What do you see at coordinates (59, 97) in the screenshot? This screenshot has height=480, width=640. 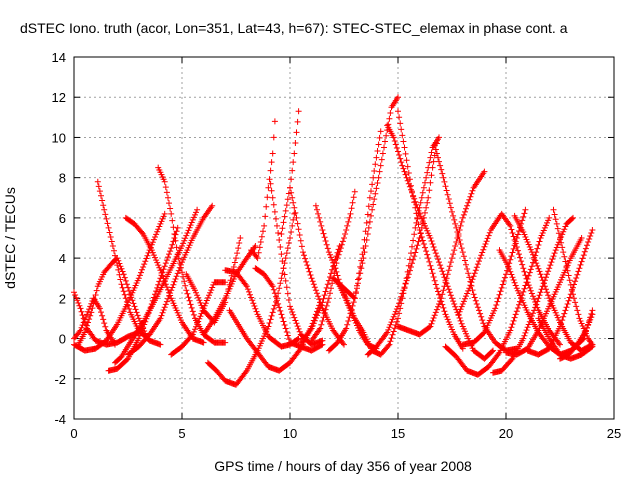 I see `y-tick-label: 12` at bounding box center [59, 97].